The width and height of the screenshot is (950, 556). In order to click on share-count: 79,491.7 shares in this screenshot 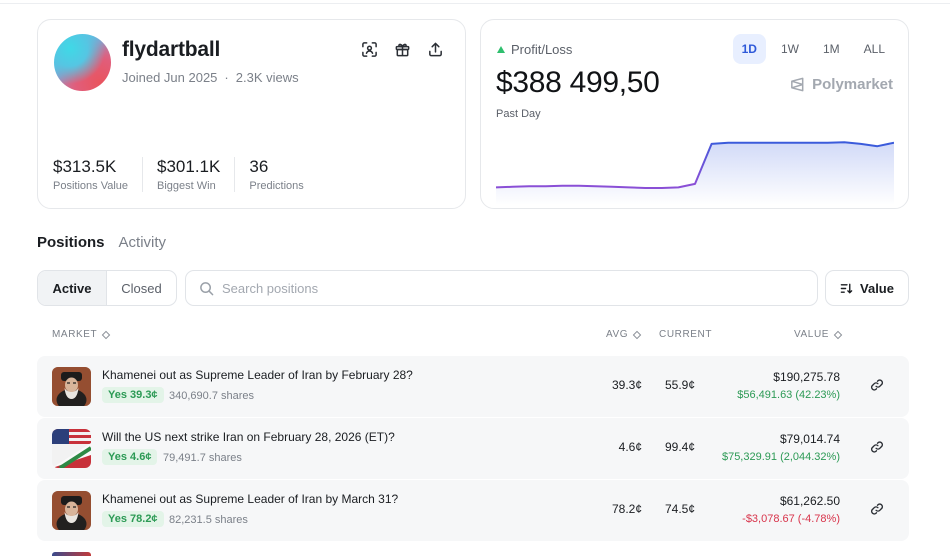, I will do `click(202, 458)`.